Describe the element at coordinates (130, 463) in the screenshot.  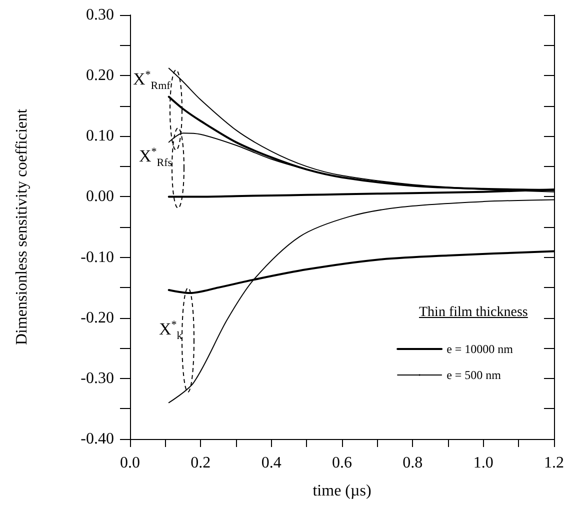
I see `x-tick-label: 0.0` at that location.